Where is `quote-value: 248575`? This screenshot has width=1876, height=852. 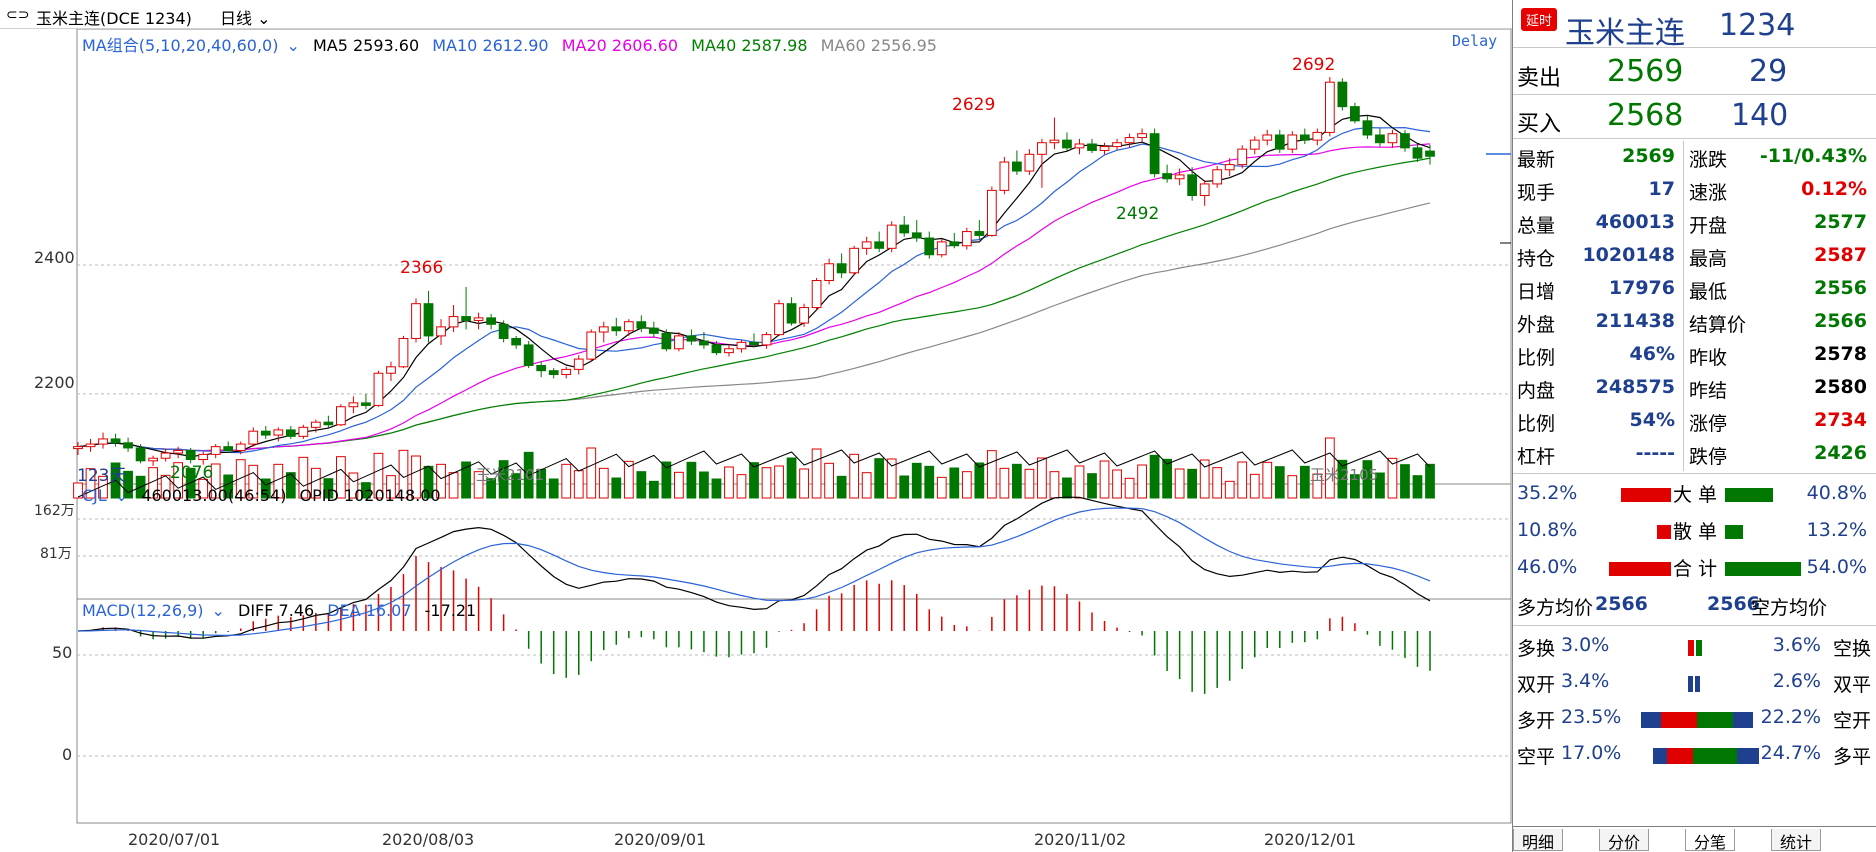 quote-value: 248575 is located at coordinates (1635, 387).